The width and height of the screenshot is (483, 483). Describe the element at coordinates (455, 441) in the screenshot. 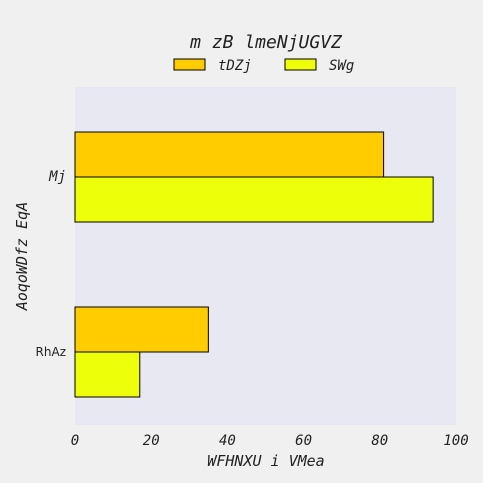

I see `x-tick-label: 100` at that location.